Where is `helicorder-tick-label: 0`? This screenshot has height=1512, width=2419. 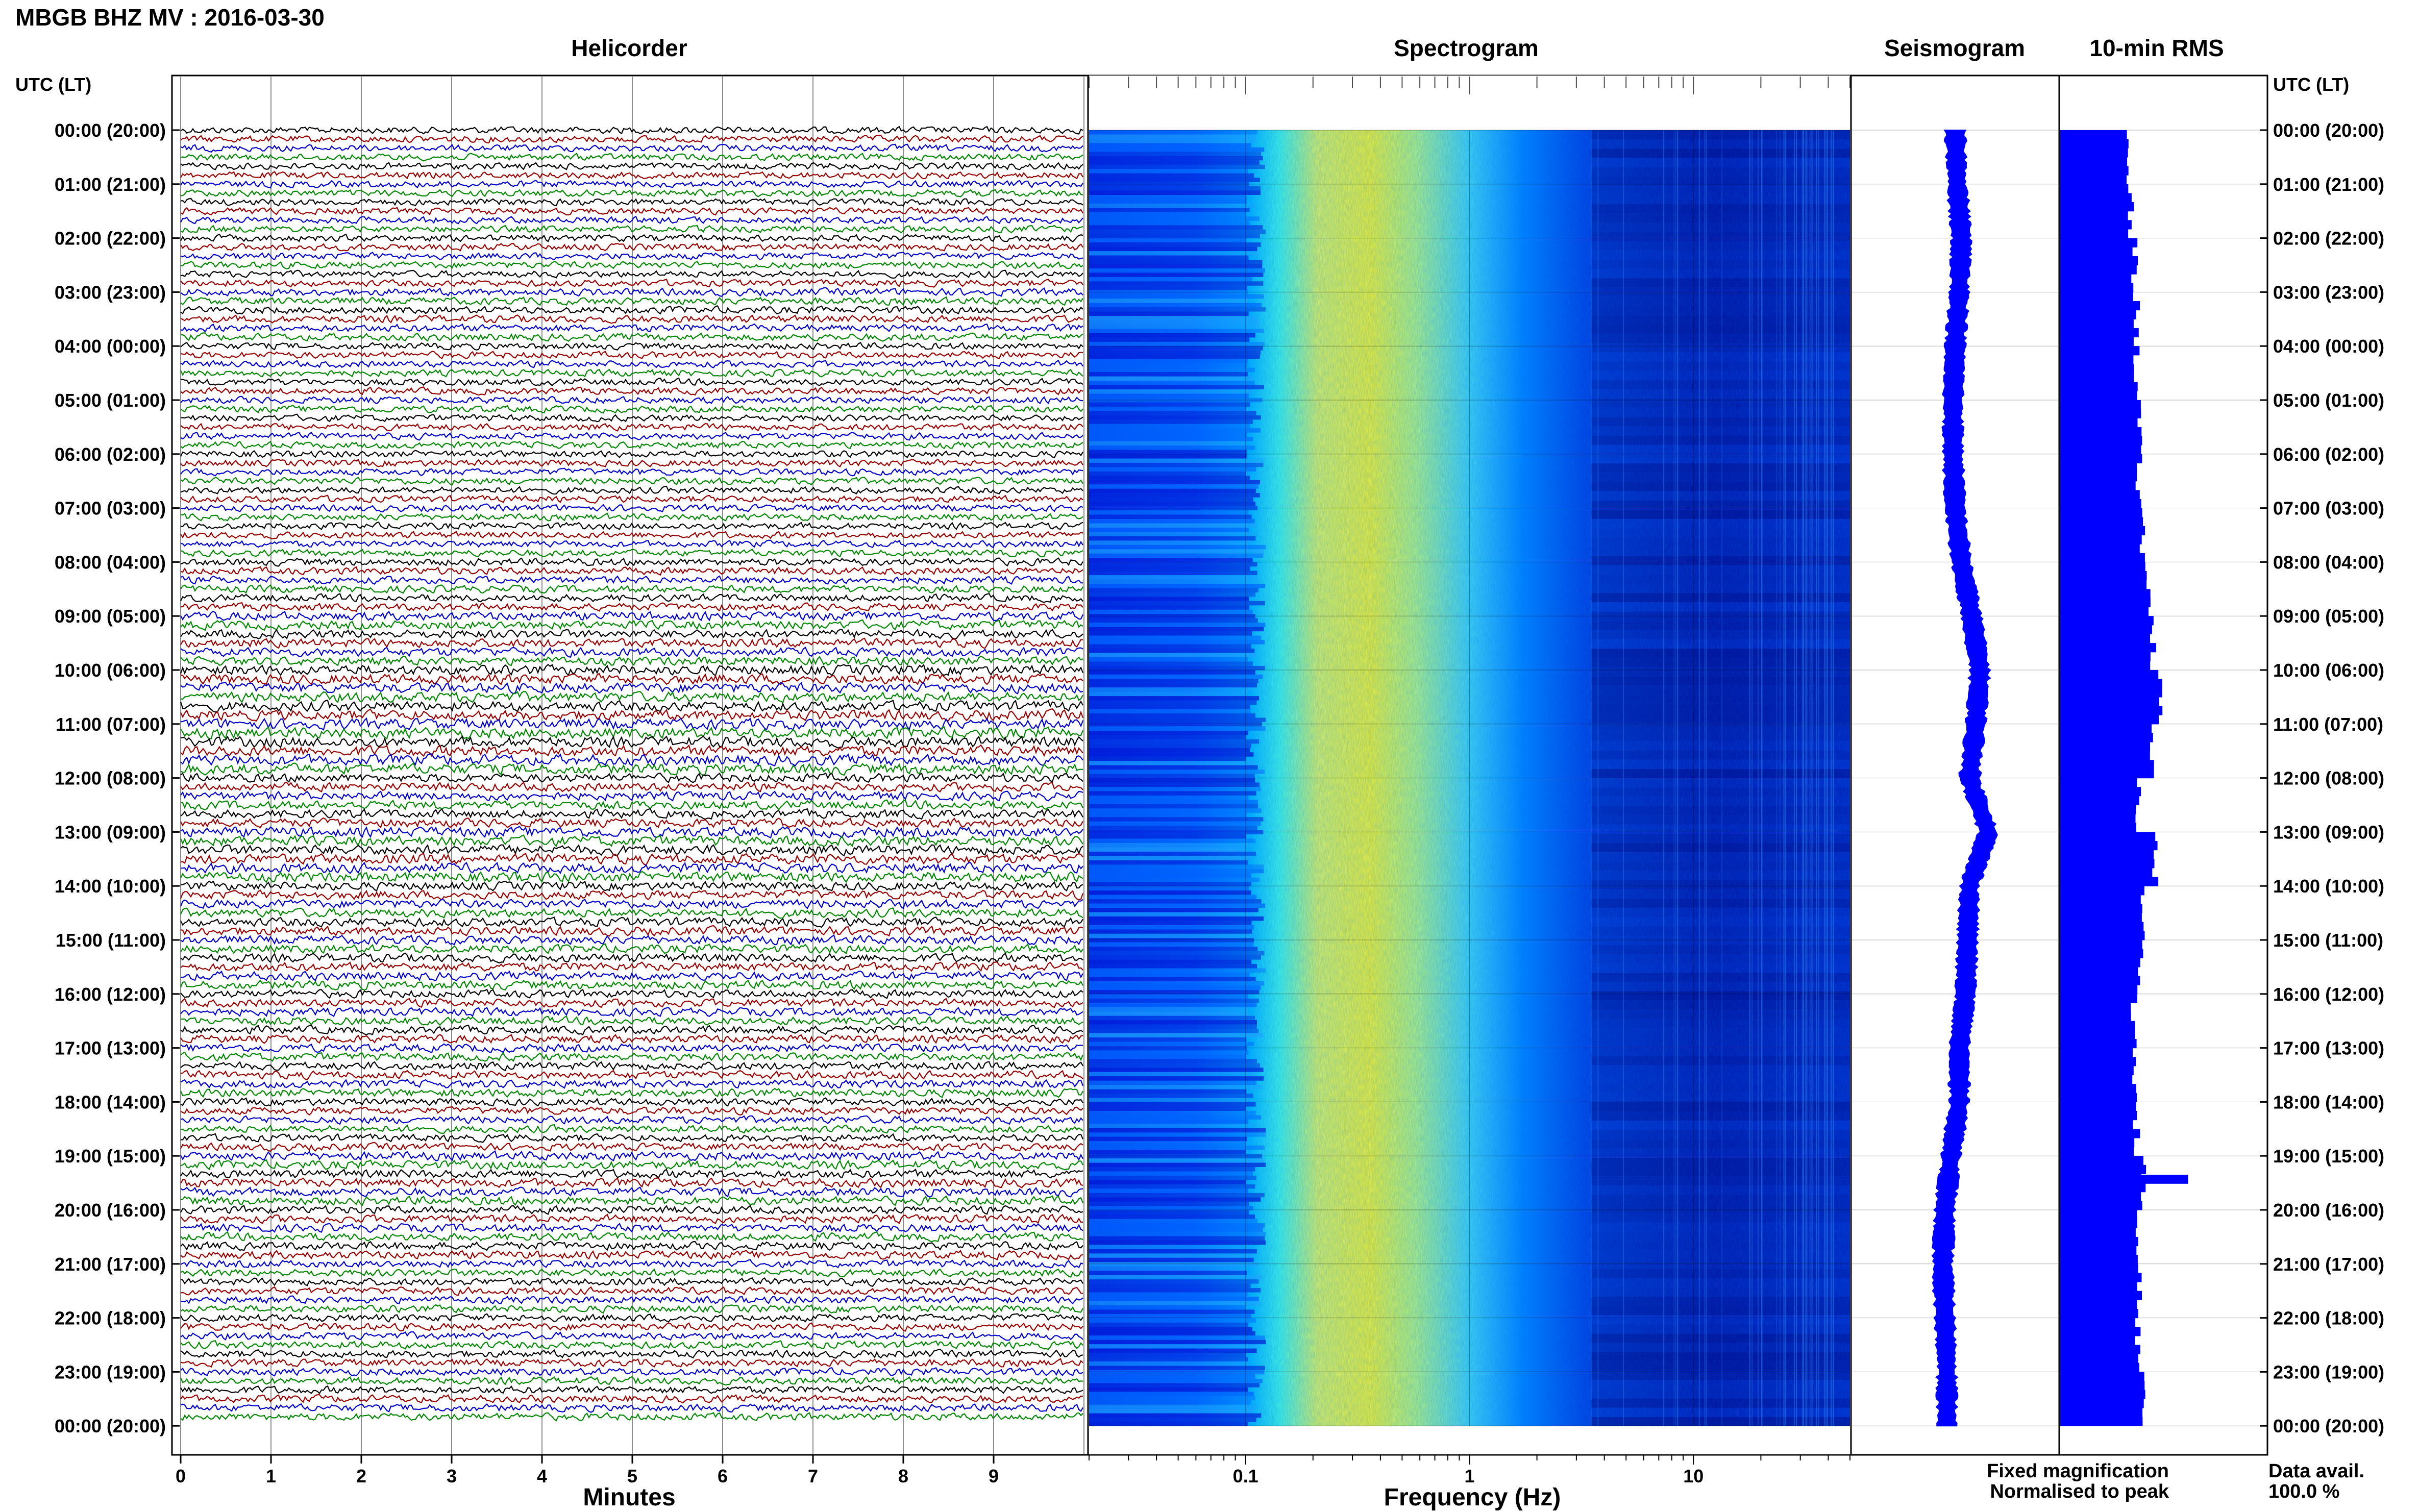
helicorder-tick-label: 0 is located at coordinates (181, 1476).